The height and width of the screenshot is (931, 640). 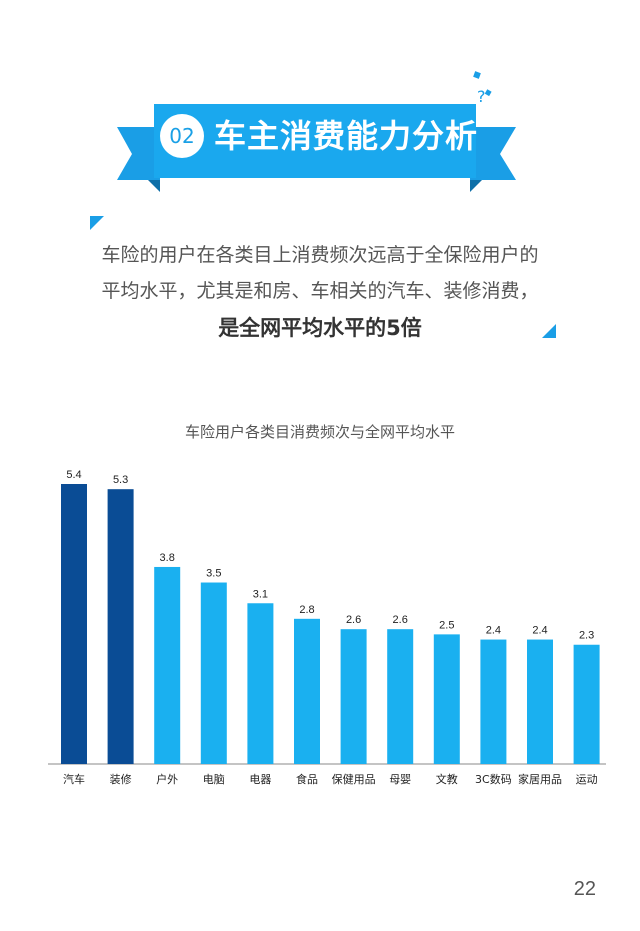 I want to click on category-label: 汽车, so click(x=74, y=779).